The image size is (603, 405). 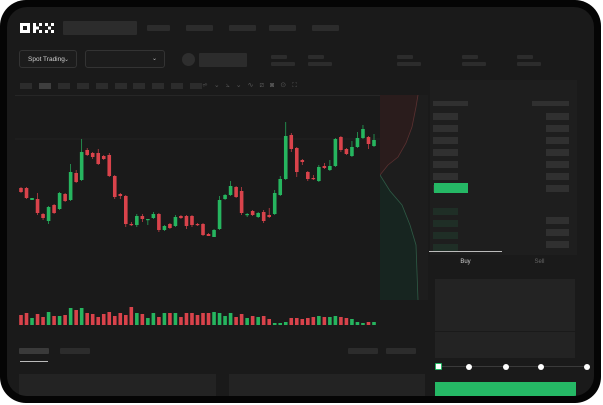 I want to click on tab-buy: Buy, so click(x=465, y=262).